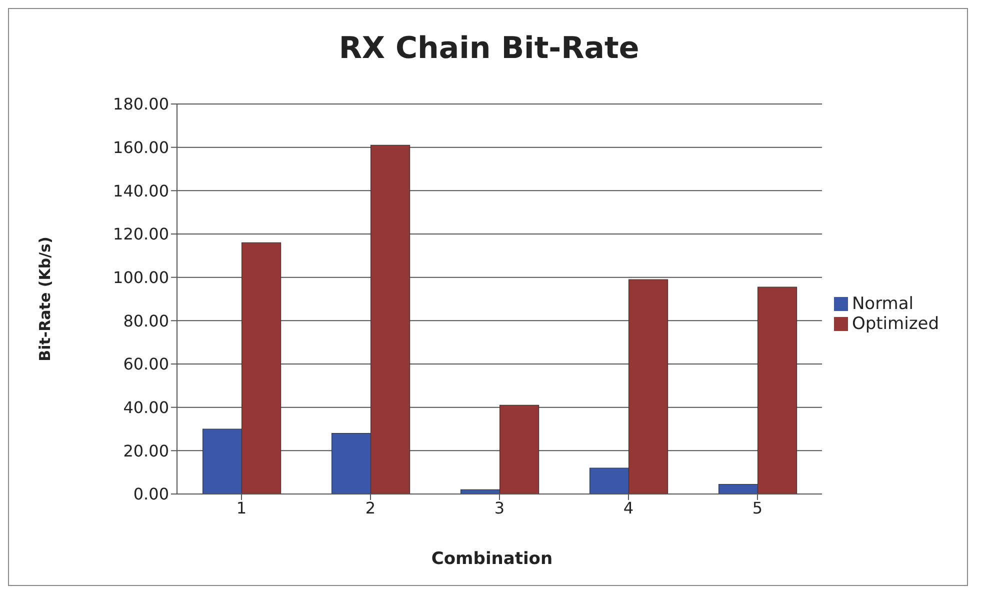 The image size is (982, 596). Describe the element at coordinates (45, 299) in the screenshot. I see `y-axis-title: Bit-Rate (Kb/s)` at that location.